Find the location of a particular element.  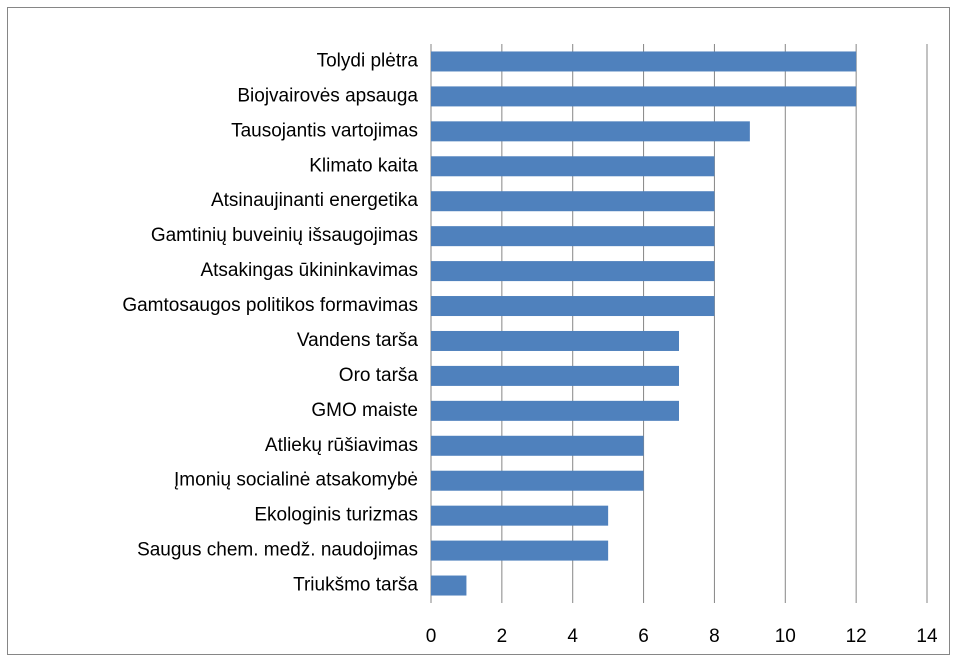

y-tick-label: Gamtinių buveinių išsaugojimas is located at coordinates (284, 235).